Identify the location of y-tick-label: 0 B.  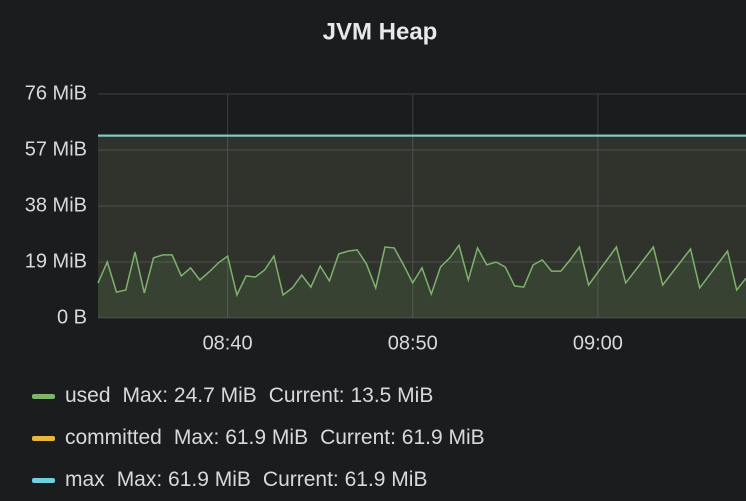
(72, 317).